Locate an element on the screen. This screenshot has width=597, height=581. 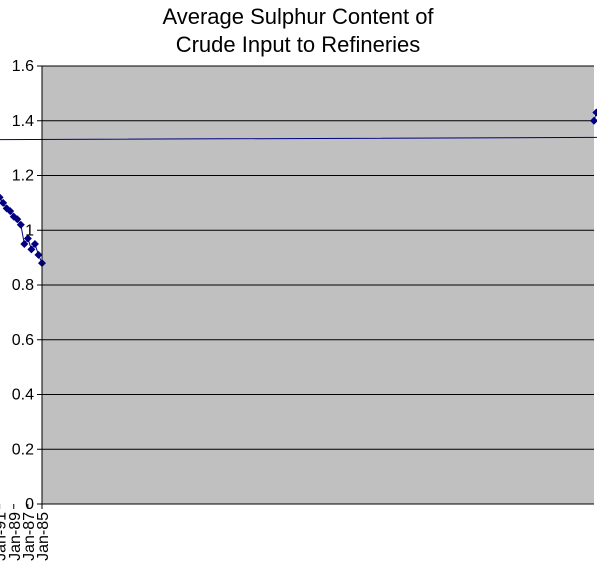
chart-title-line-1: Average Sulphur Content of is located at coordinates (298, 16).